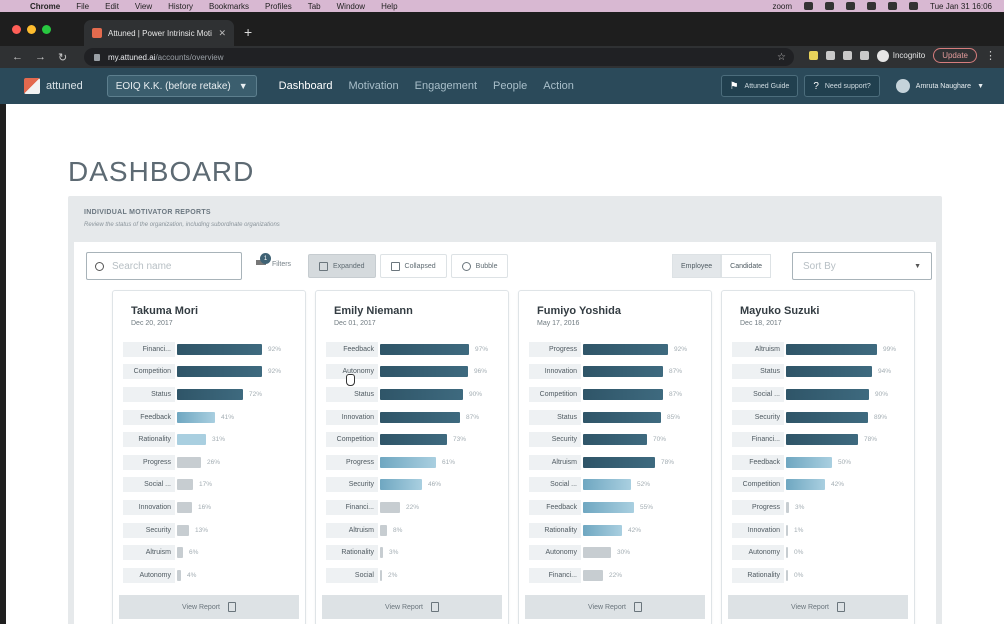 This screenshot has height=624, width=1004. What do you see at coordinates (395, 266) in the screenshot?
I see `collapse-icon` at bounding box center [395, 266].